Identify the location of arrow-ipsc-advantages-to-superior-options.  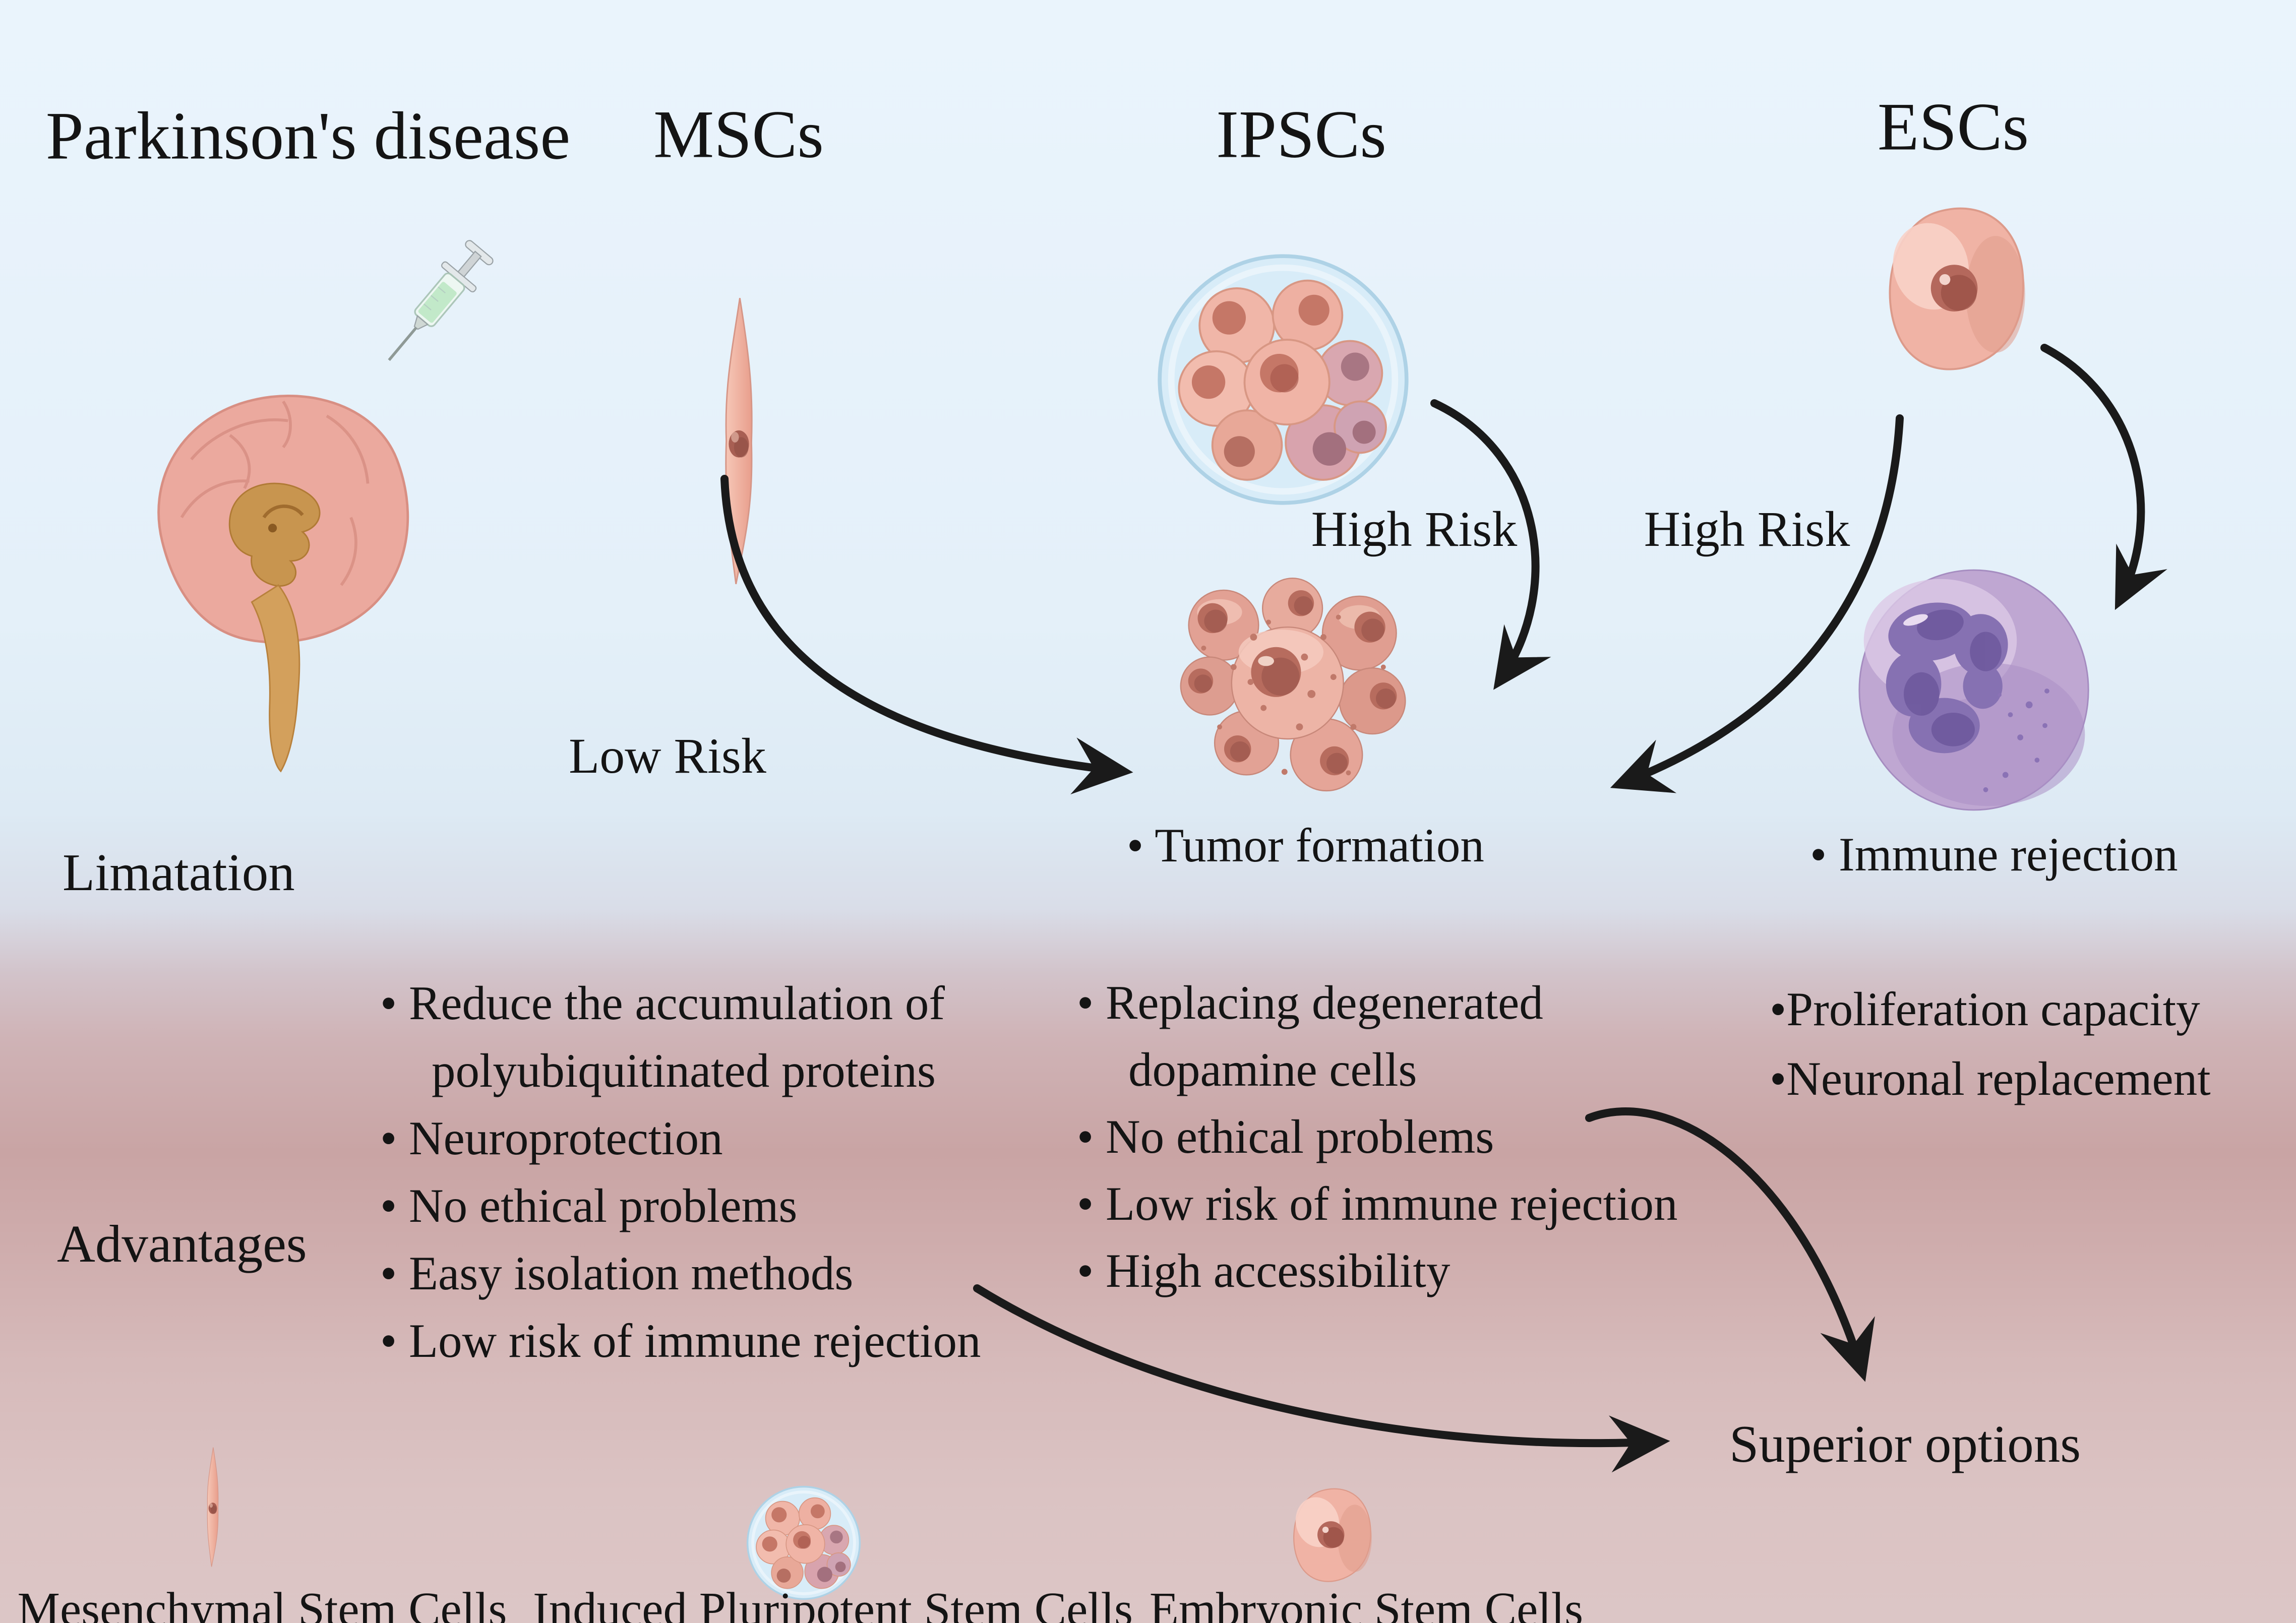
(1730, 1244).